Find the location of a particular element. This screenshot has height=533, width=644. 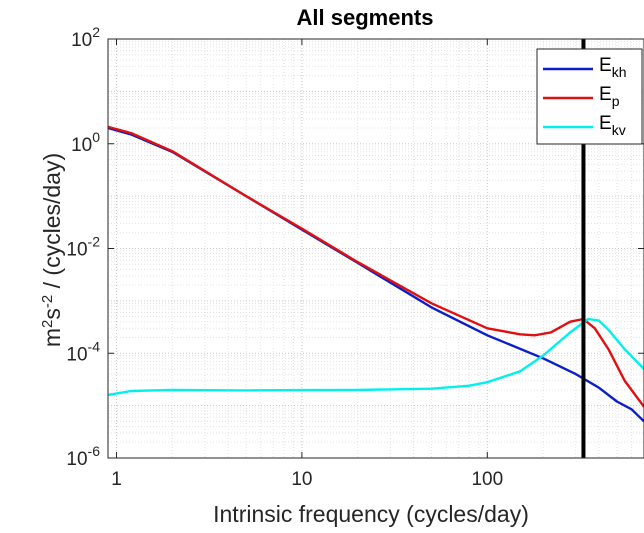

y-tick-label: 10⁻² is located at coordinates (83, 247).